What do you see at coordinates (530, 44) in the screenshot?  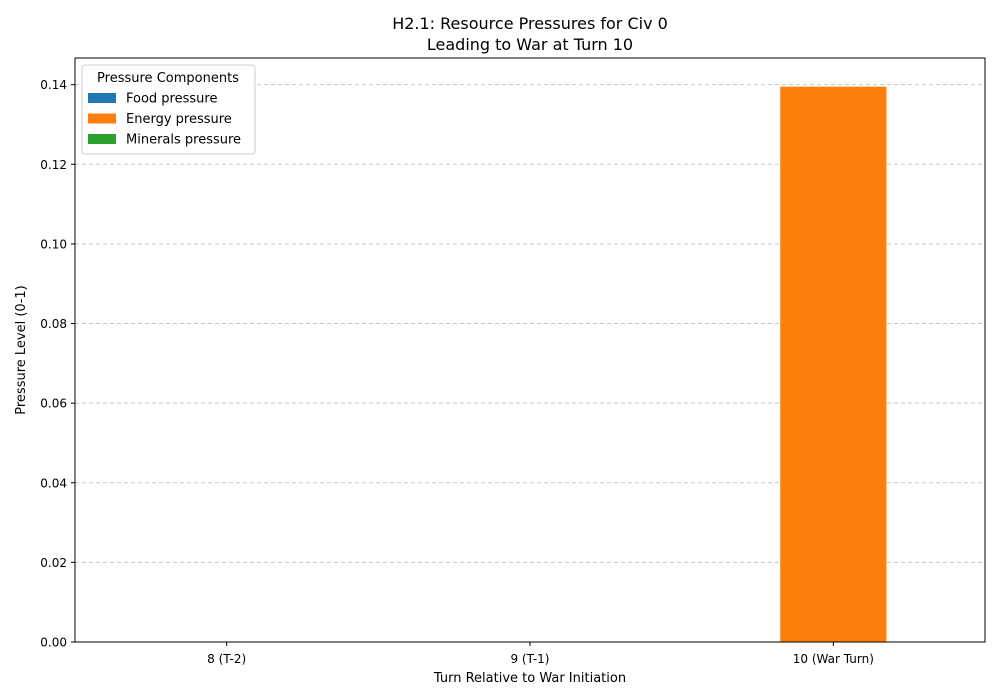 I see `chart-title-line2: Leading to War at Turn 10` at bounding box center [530, 44].